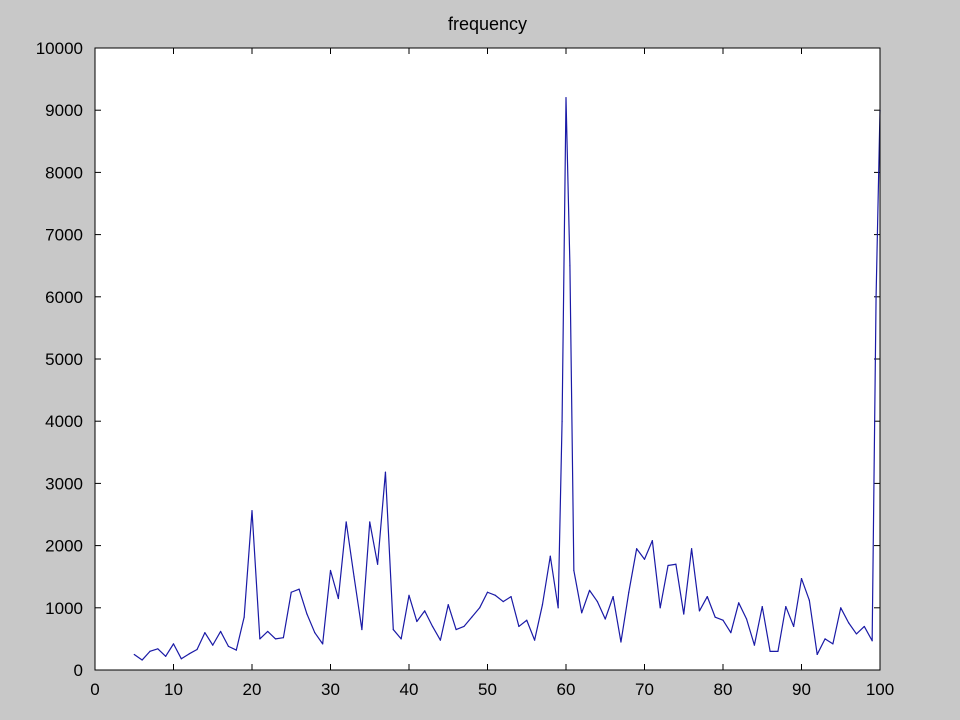 Image resolution: width=960 pixels, height=720 pixels. Describe the element at coordinates (64, 483) in the screenshot. I see `y-tick-label: 3000` at that location.